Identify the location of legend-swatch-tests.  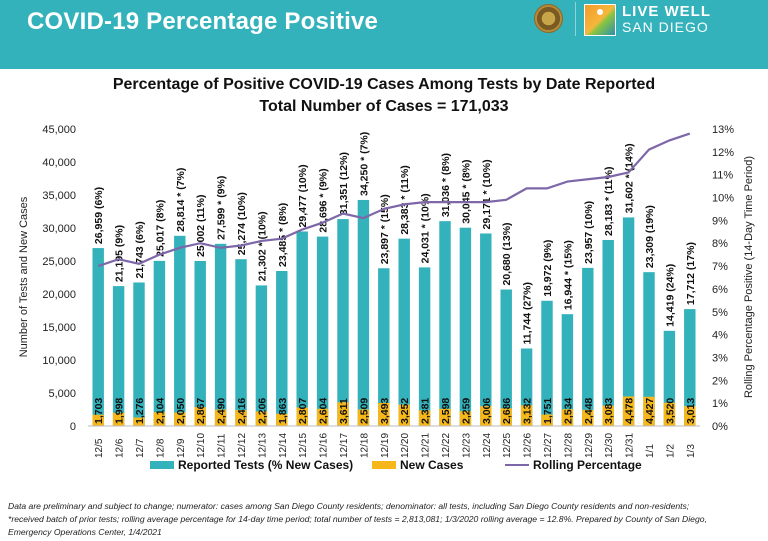
(162, 465).